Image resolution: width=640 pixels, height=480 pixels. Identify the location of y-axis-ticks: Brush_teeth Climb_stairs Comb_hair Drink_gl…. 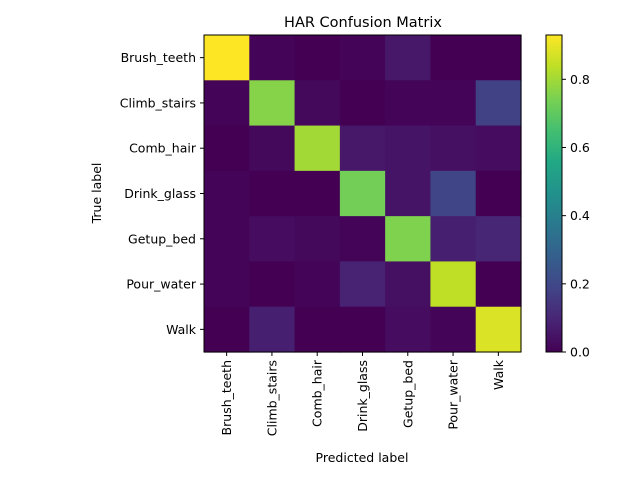
(162, 193).